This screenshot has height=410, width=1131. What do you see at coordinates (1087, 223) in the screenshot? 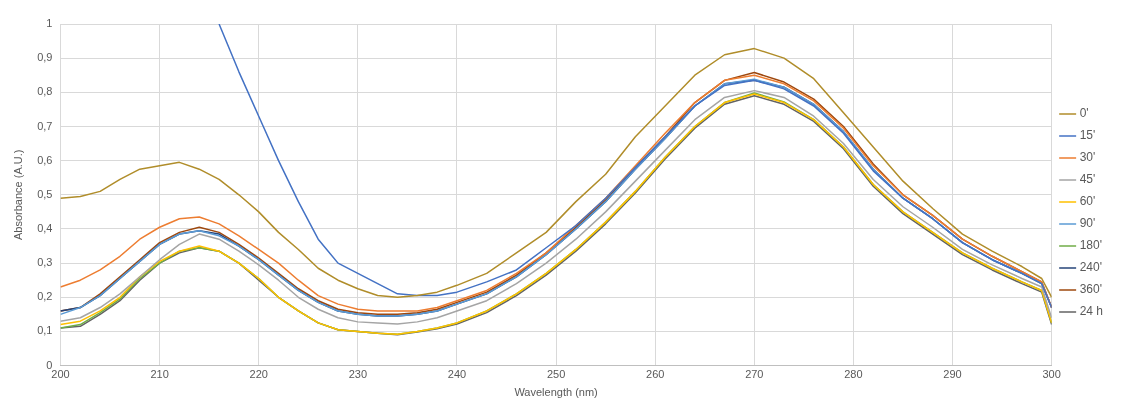
I see `legend-label: 90'` at bounding box center [1087, 223].